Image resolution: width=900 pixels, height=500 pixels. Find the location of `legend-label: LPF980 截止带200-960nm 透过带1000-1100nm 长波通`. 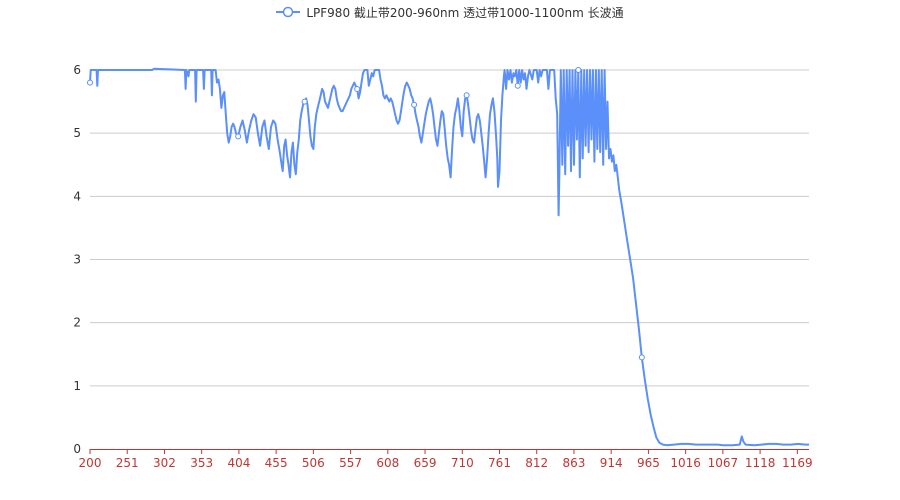

legend-label: LPF980 截止带200-960nm 透过带1000-1100nm 长波通 is located at coordinates (465, 12).